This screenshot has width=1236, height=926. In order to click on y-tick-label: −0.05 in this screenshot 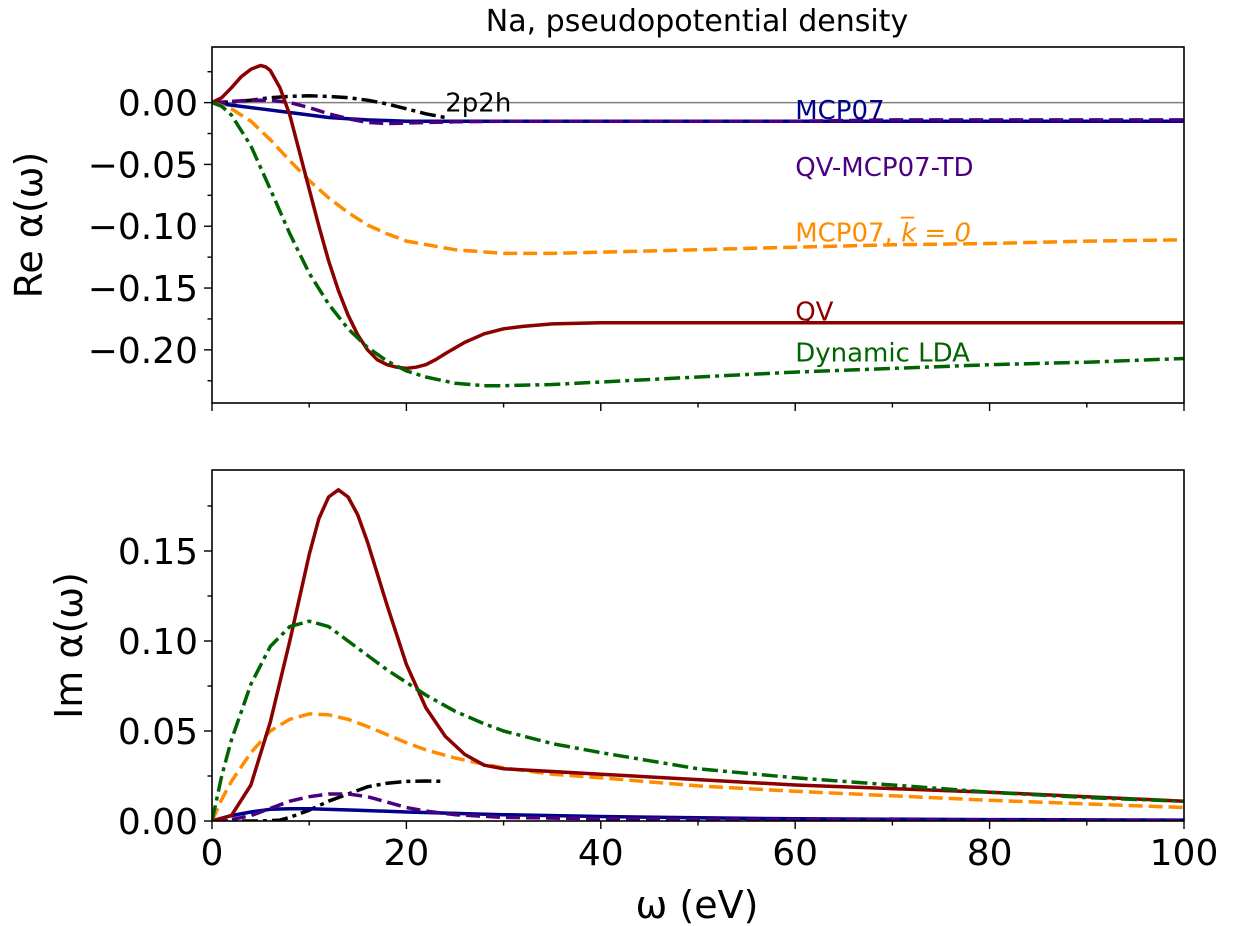, I will do `click(143, 165)`.